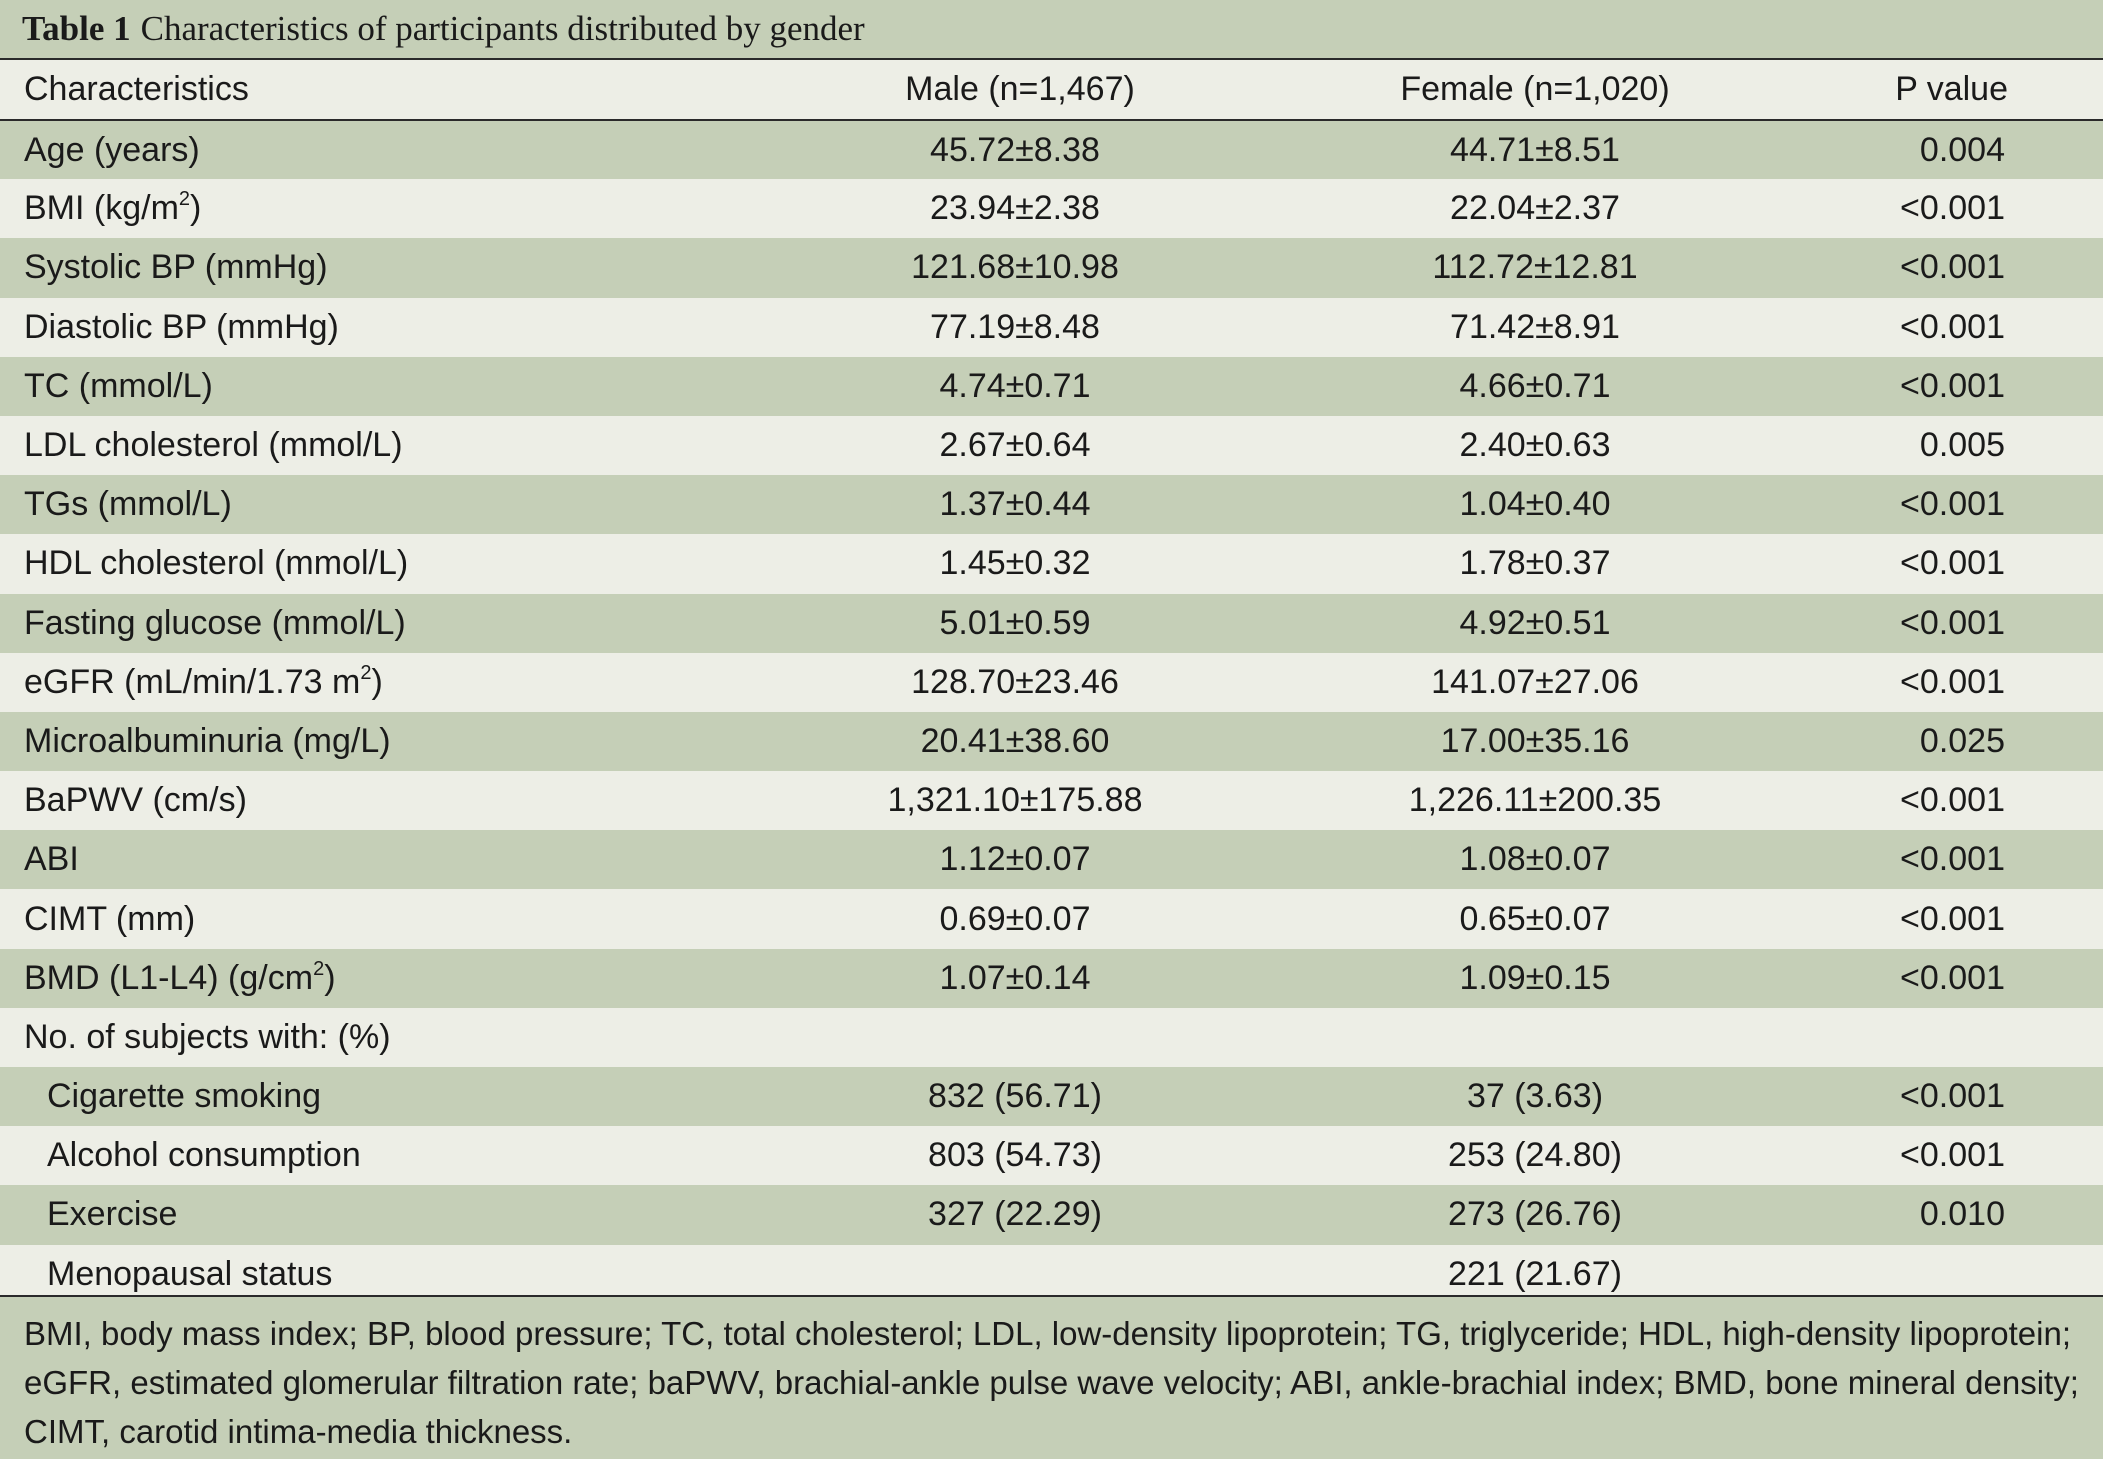 This screenshot has height=1459, width=2103. I want to click on row-characteristic-text: TGs (mmol/L), so click(128, 504).